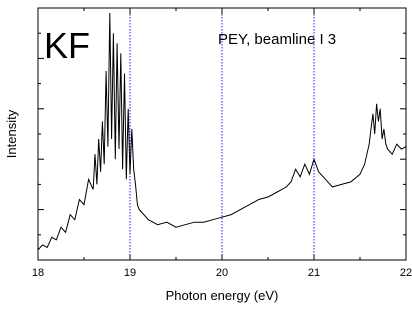  Describe the element at coordinates (67, 45) in the screenshot. I see `sample-label: KF` at that location.